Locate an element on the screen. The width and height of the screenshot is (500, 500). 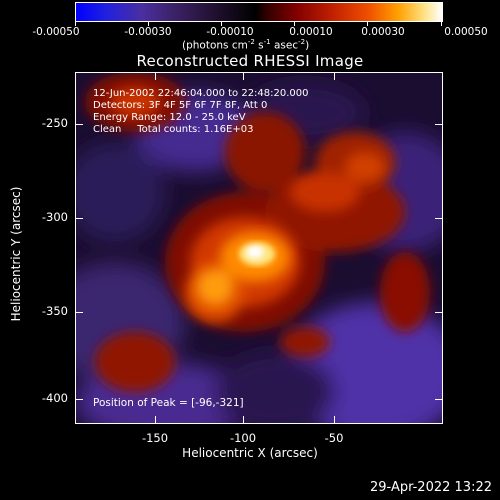
colorbar-tick-label: -0.00030 is located at coordinates (148, 32).